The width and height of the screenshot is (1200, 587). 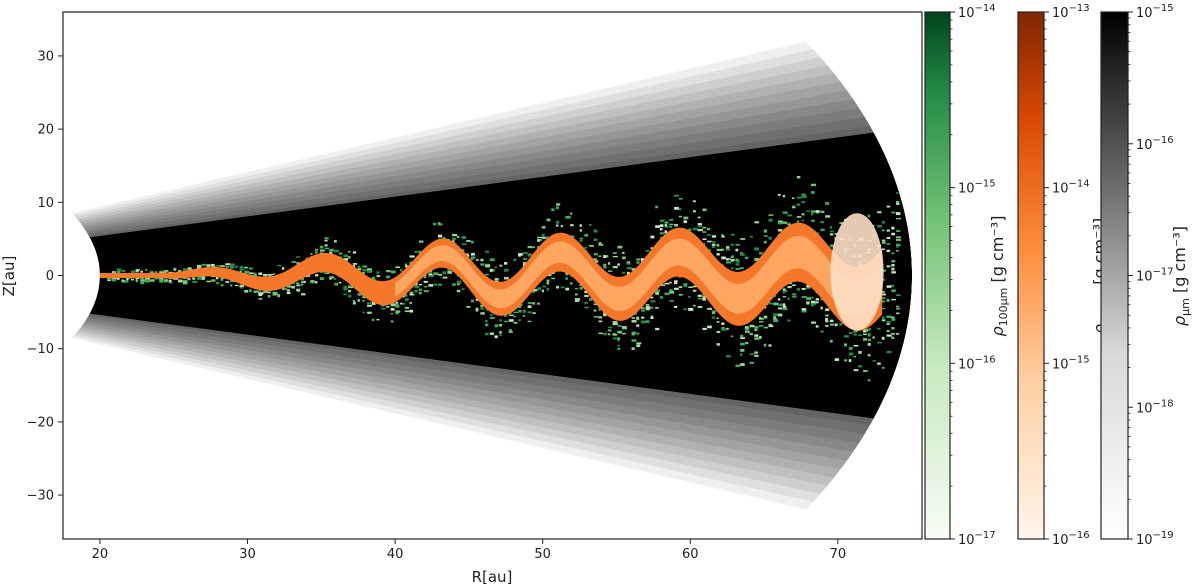 What do you see at coordinates (9, 276) in the screenshot?
I see `y-axis-label: Z[au]` at bounding box center [9, 276].